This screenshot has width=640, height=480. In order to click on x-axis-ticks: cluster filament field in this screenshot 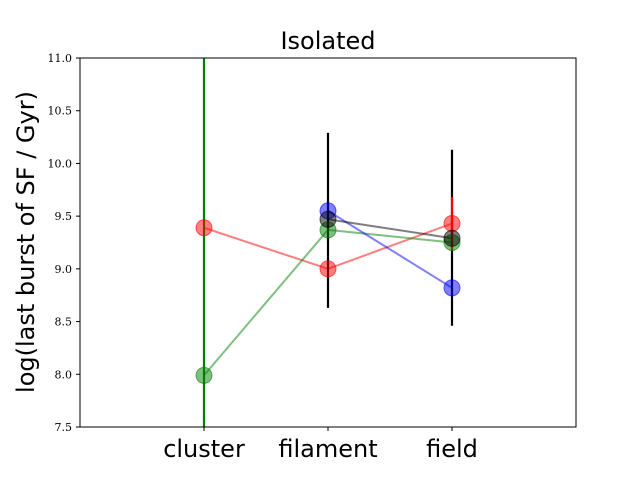, I will do `click(320, 445)`.